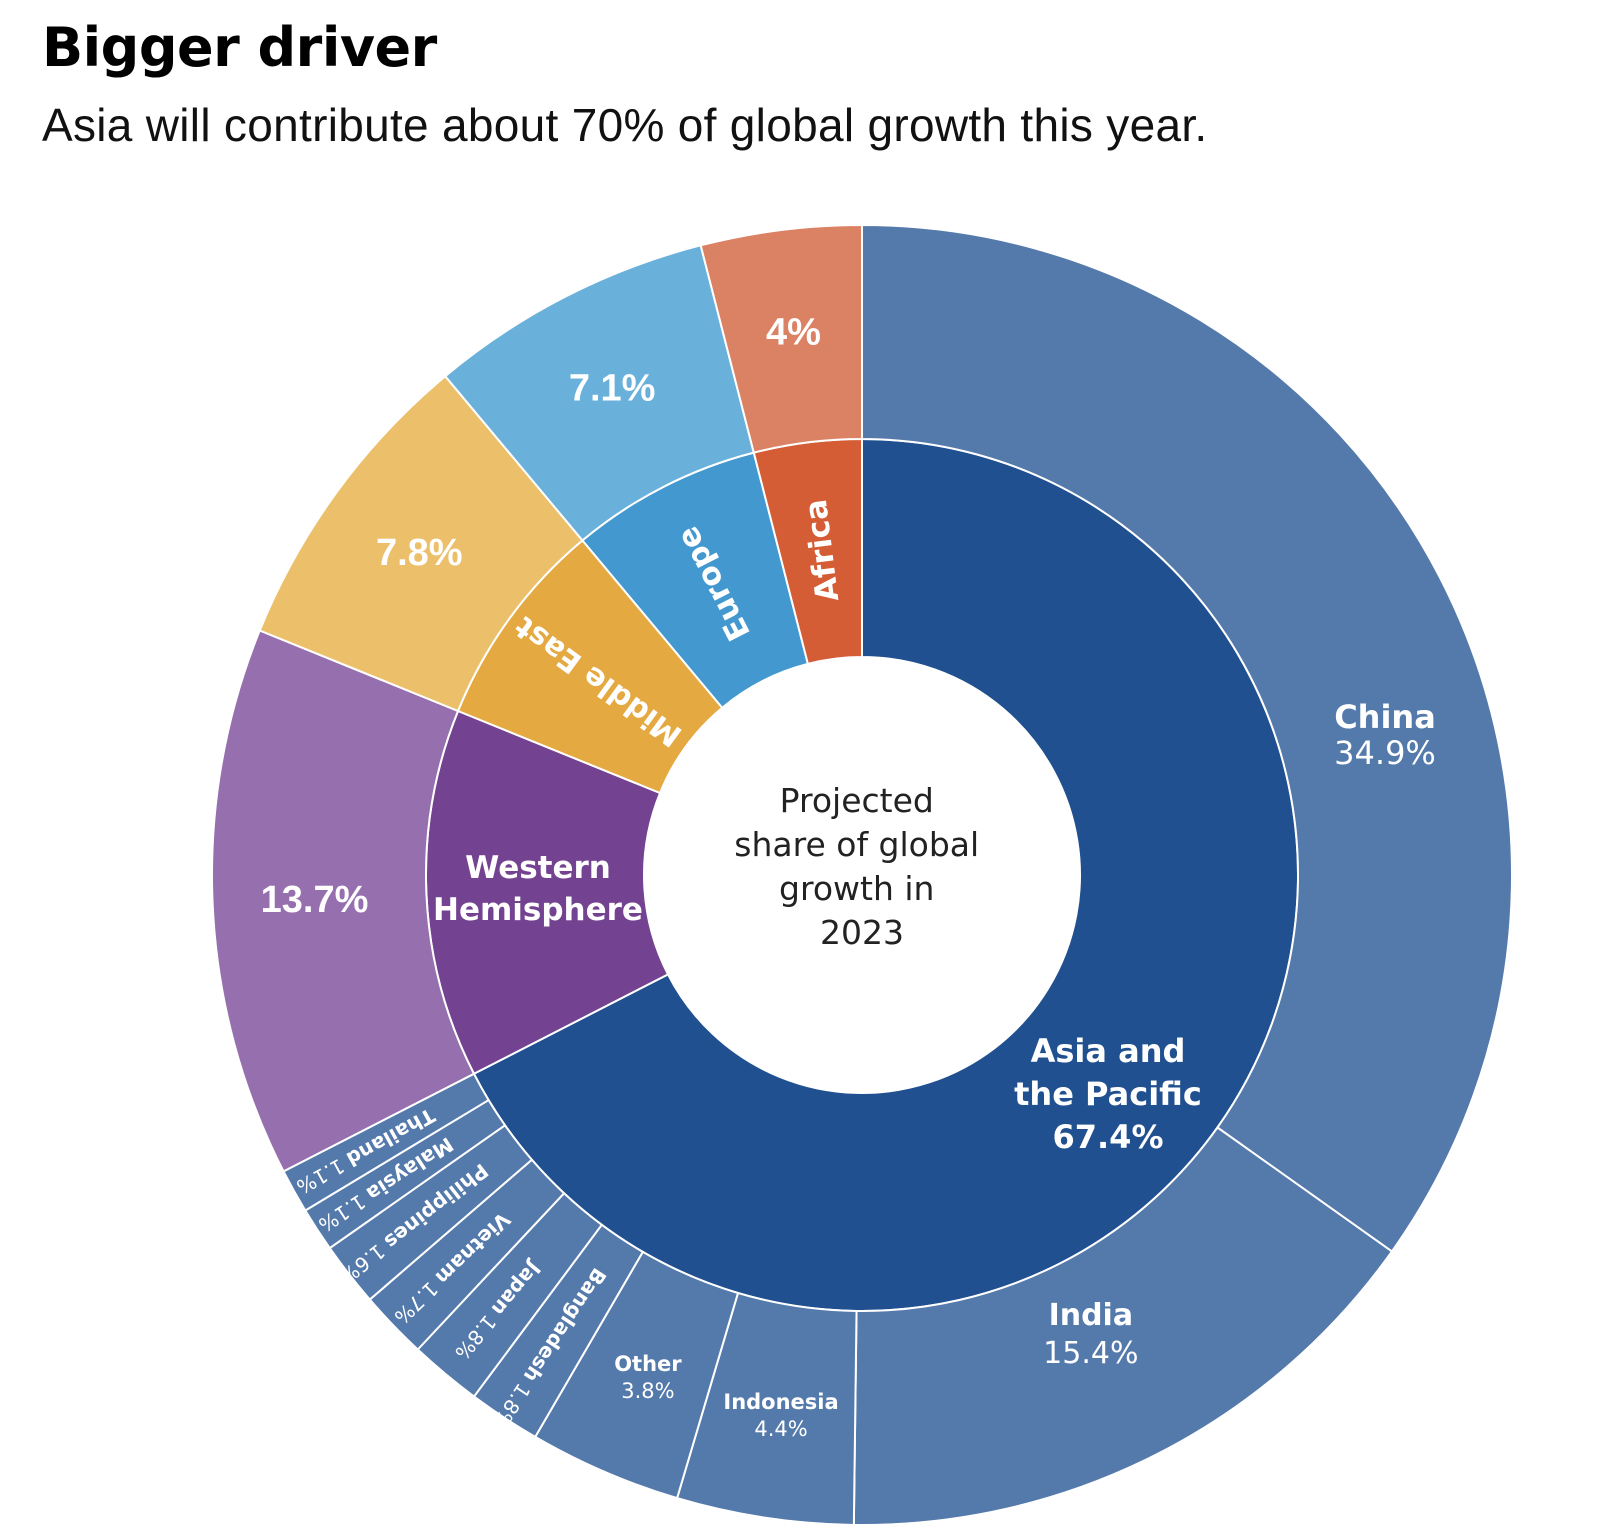 This screenshot has width=1616, height=1540. Describe the element at coordinates (1107, 1137) in the screenshot. I see `inner-label-value: 67.4%` at that location.